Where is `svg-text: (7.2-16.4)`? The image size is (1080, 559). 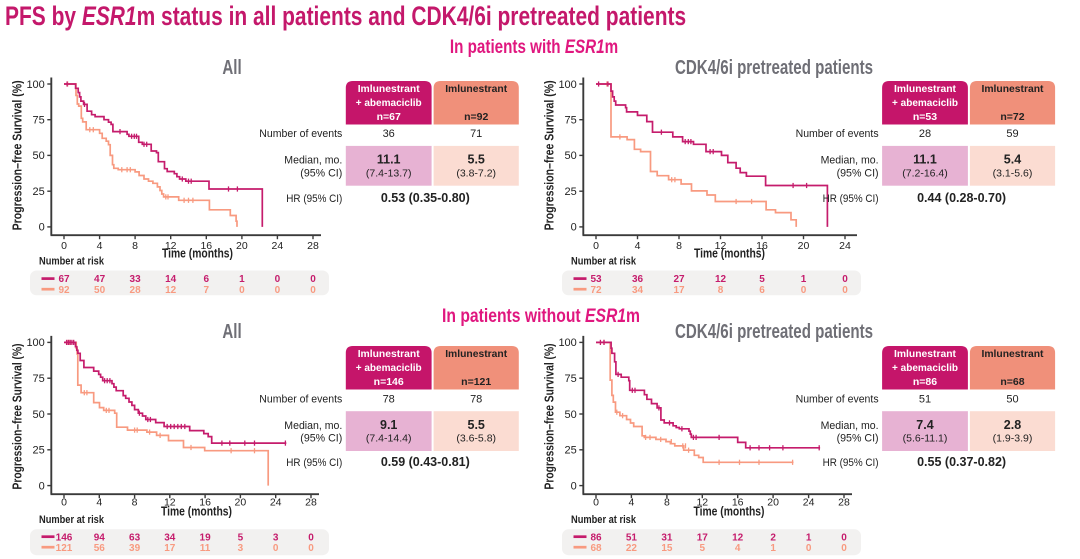 svg-text: (7.2-16.4) is located at coordinates (925, 174).